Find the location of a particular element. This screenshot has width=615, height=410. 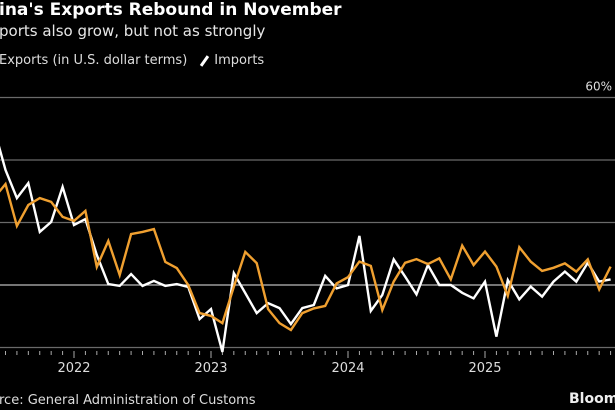

legend: Exports (in U.S. dollar terms) Imports is located at coordinates (132, 60).